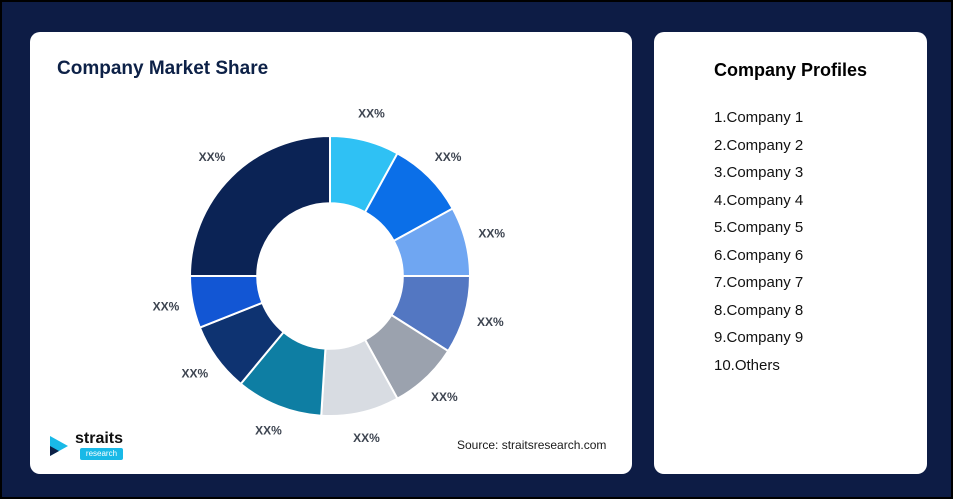 This screenshot has height=499, width=953. Describe the element at coordinates (759, 282) in the screenshot. I see `company-profile-item: 7.Company 7` at that location.